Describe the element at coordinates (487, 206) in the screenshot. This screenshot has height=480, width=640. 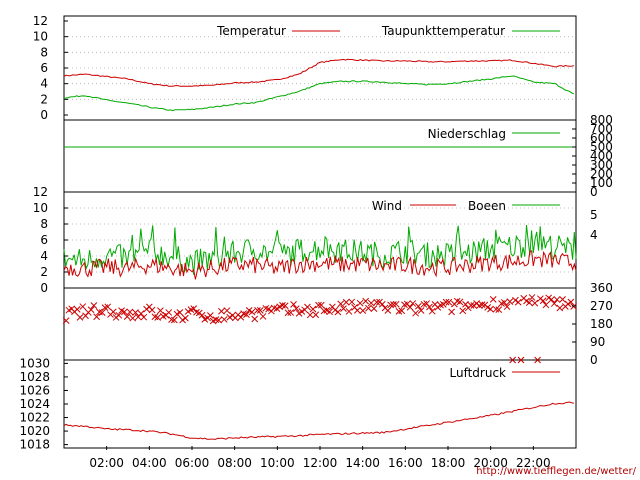
I see `legend-boeen-label: Boeen` at that location.